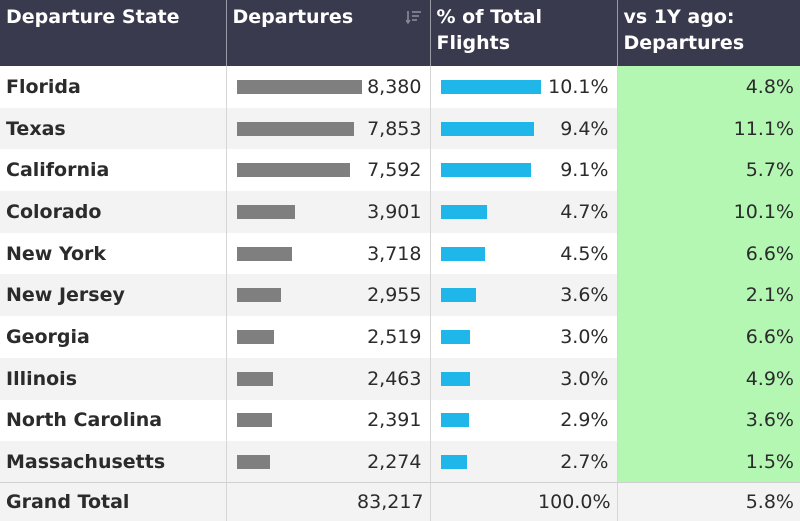 The image size is (800, 521). I want to click on pct-cell: 2.9%, so click(524, 420).